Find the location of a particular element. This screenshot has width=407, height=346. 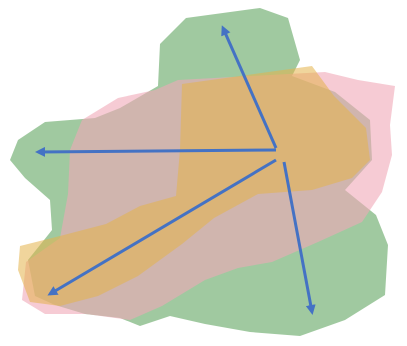

arrow-left is located at coordinates (156, 151).